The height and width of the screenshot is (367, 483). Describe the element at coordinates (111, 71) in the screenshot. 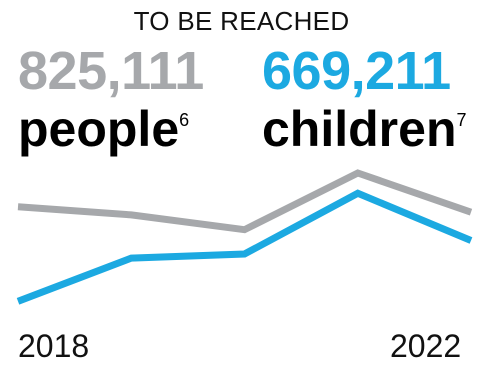

I see `people-count: 825,111` at that location.